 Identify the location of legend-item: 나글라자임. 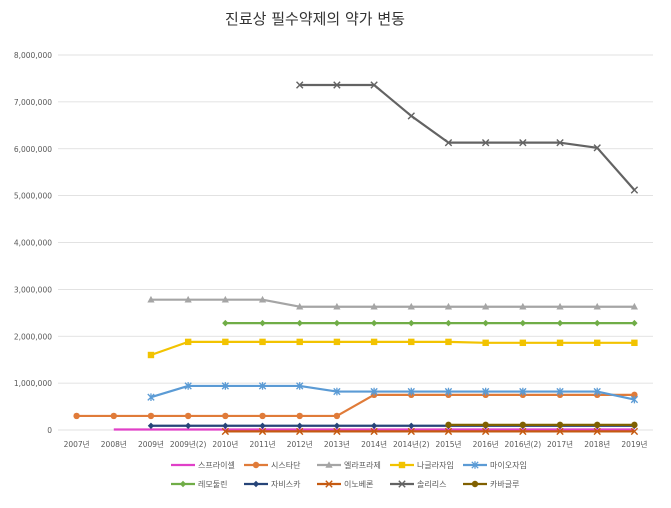
(422, 465).